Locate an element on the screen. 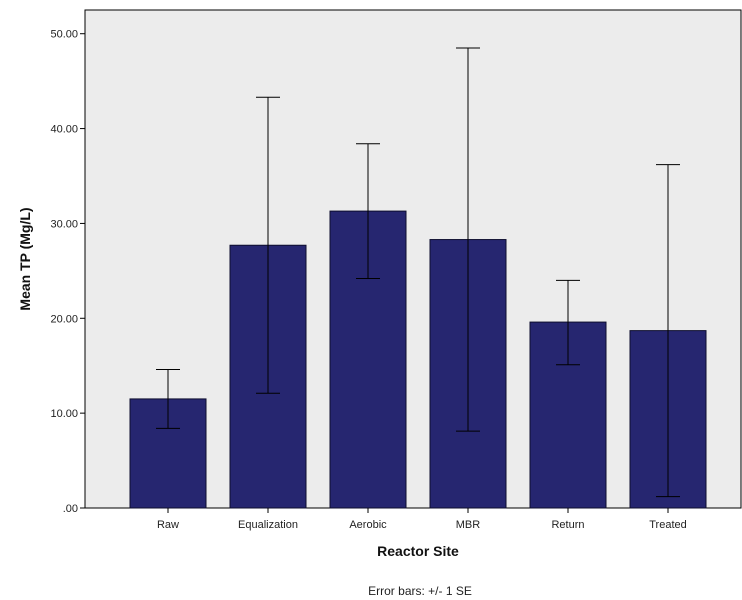  y-tick-label: 50.00 is located at coordinates (64, 35).